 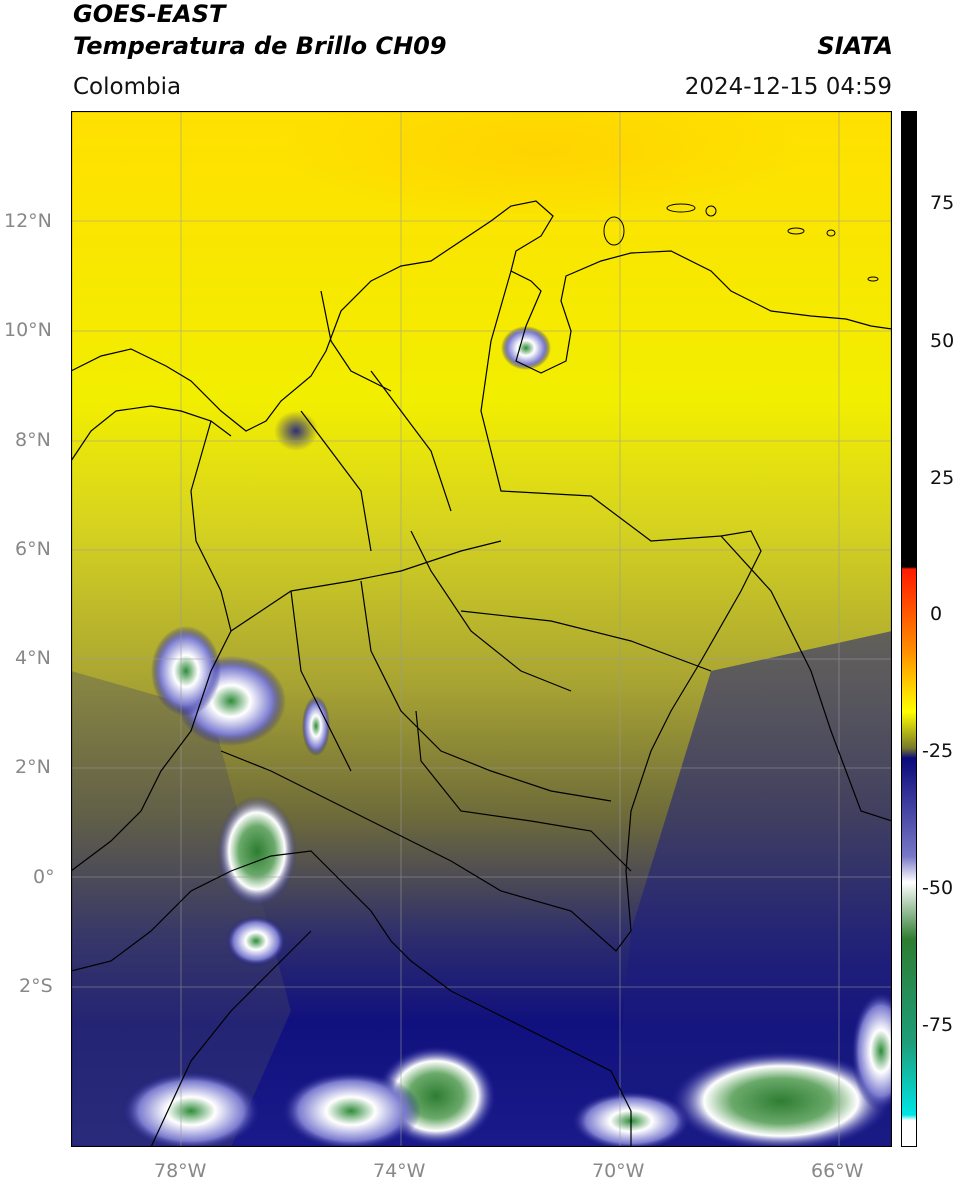 I want to click on colorbar-tick-minus25: -25, so click(x=938, y=751).